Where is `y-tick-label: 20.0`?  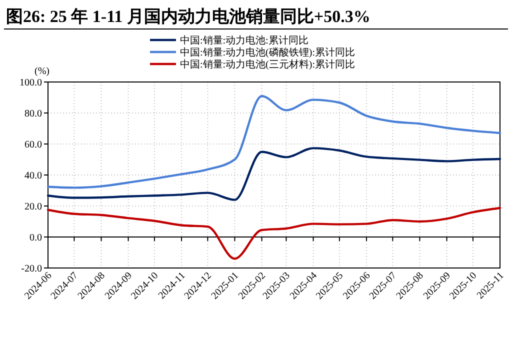
y-tick-label: 20.0 is located at coordinates (33, 207).